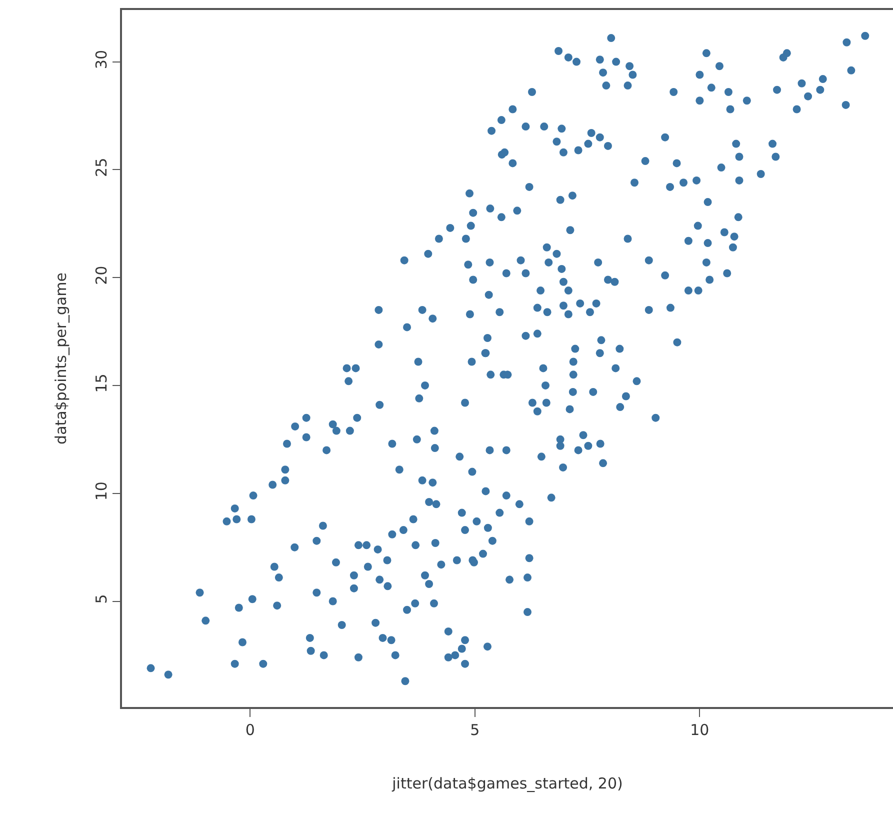 This screenshot has height=823, width=893. Describe the element at coordinates (250, 729) in the screenshot. I see `x-tick-label: 0` at that location.